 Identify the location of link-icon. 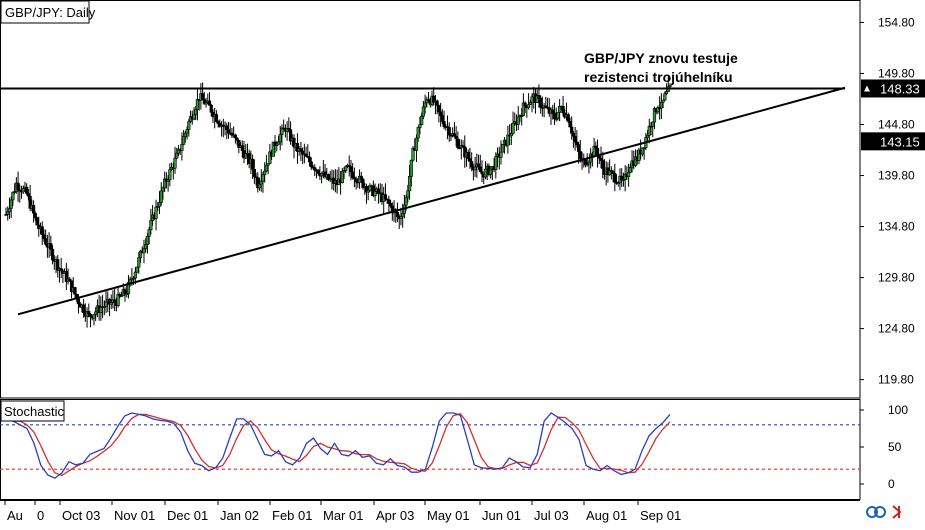
(872, 512).